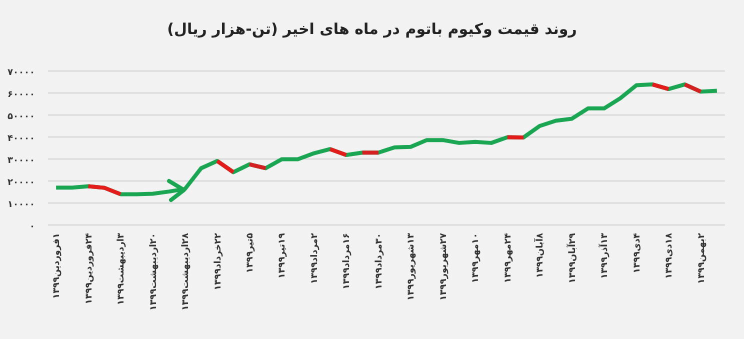 The image size is (744, 339). I want to click on x-tick-label: ۱۹تیر۱۳۹۹, so click(283, 255).